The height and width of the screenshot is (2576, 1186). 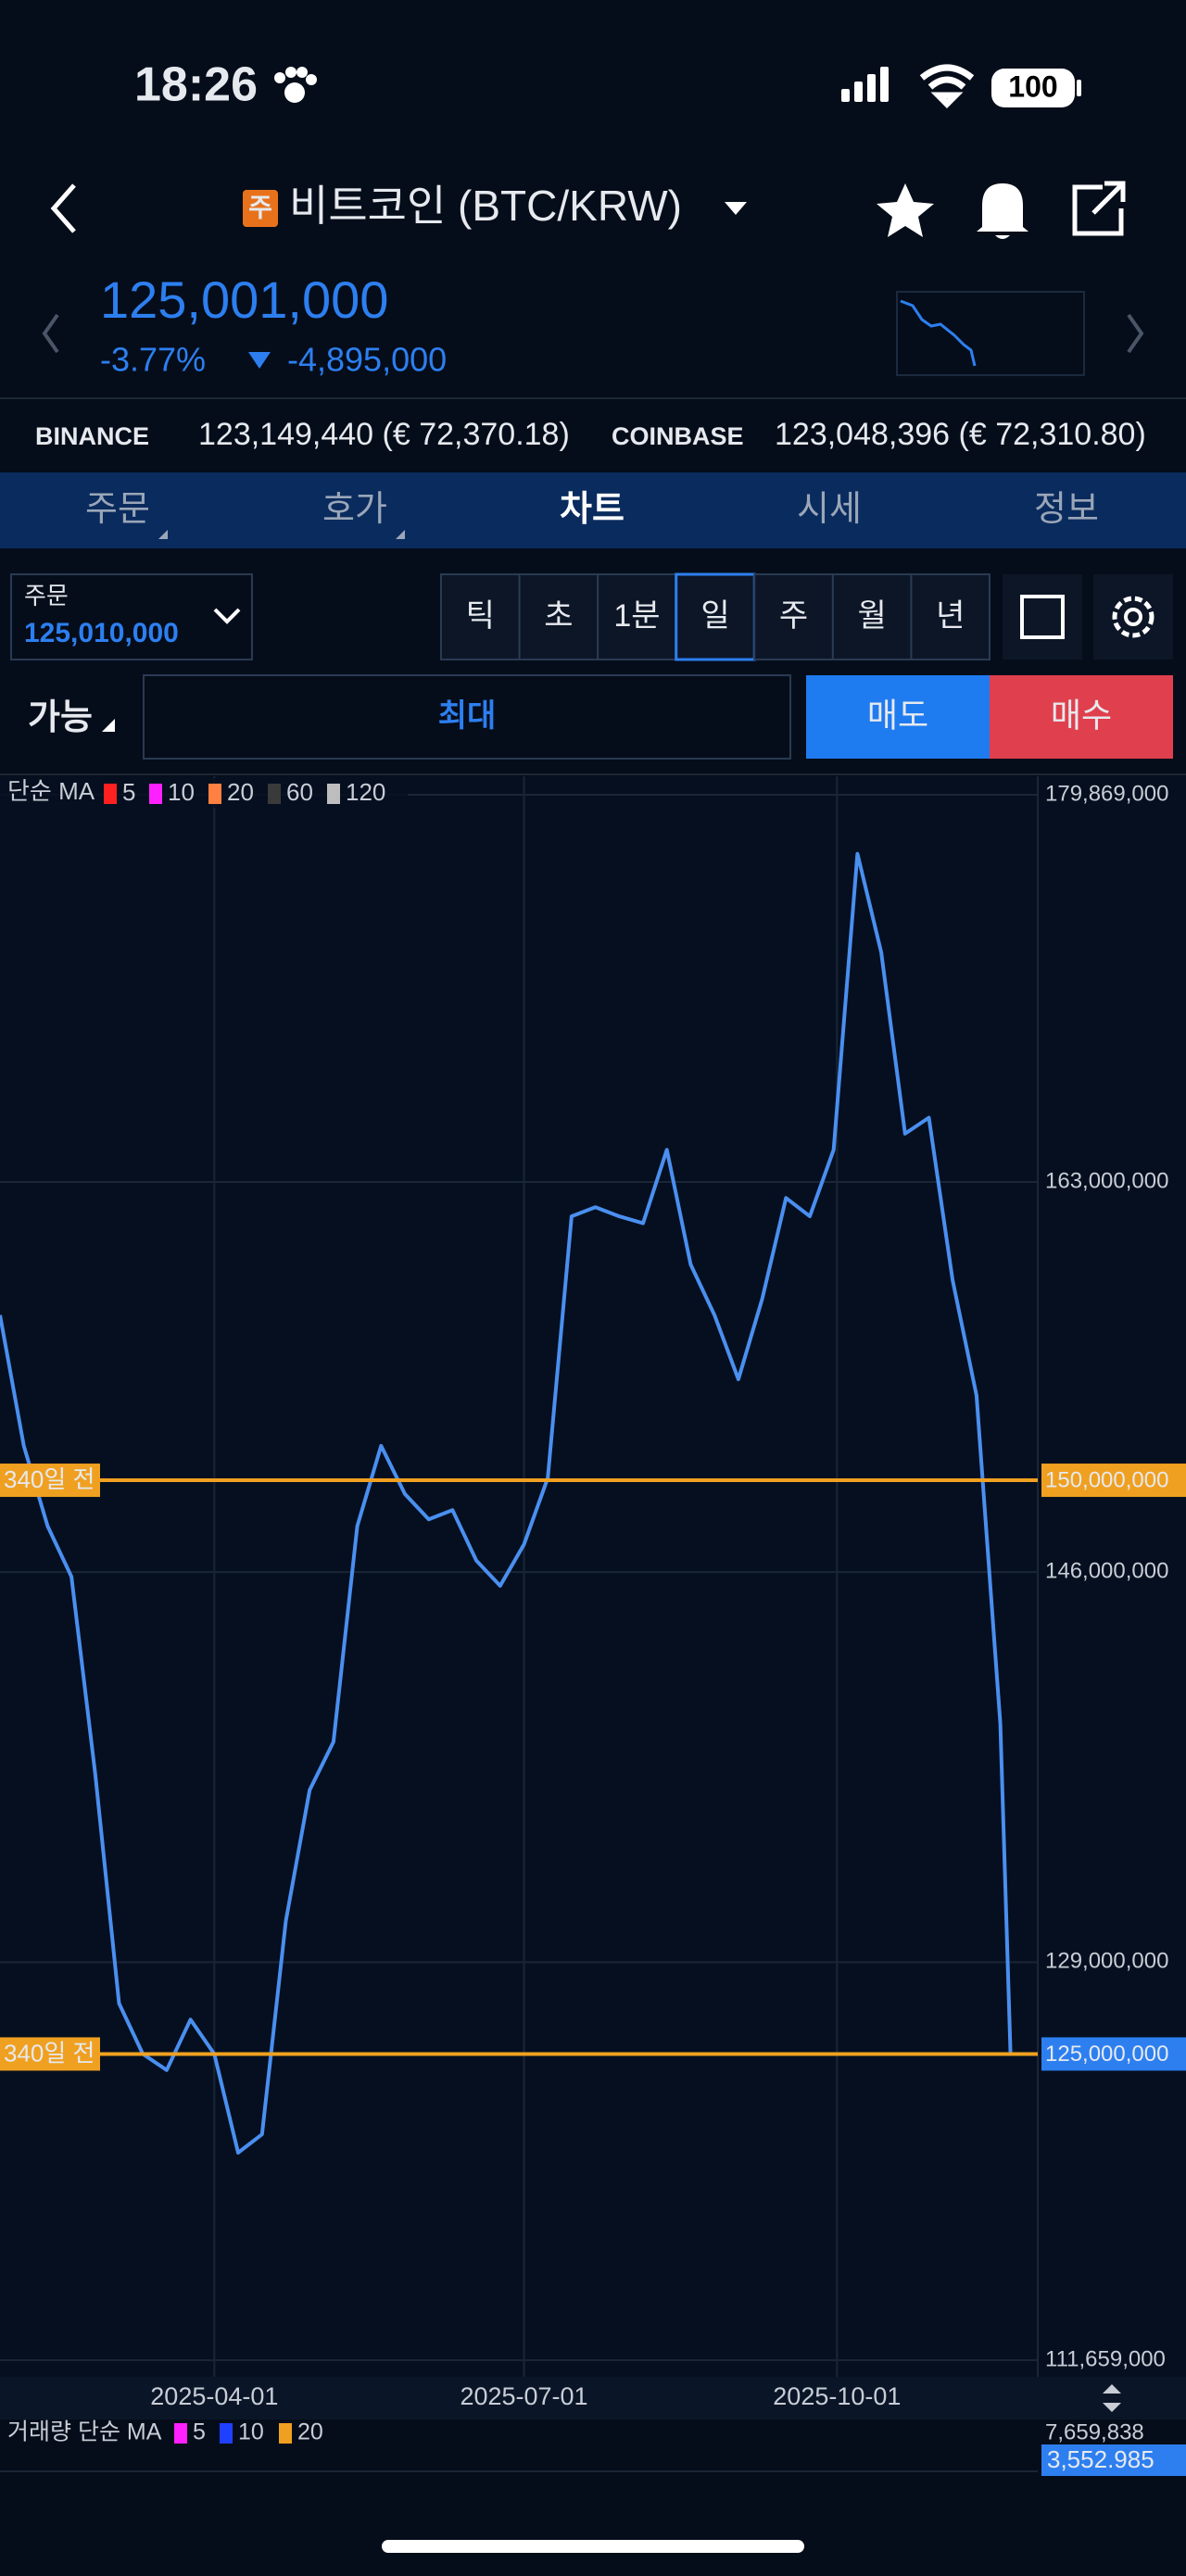 I want to click on order-price: 125,010,000, so click(x=101, y=633).